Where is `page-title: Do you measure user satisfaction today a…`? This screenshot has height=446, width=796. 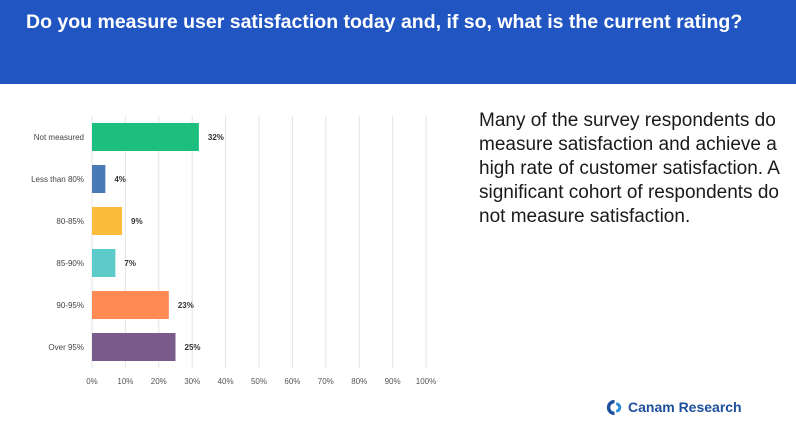 page-title: Do you measure user satisfaction today a… is located at coordinates (384, 22).